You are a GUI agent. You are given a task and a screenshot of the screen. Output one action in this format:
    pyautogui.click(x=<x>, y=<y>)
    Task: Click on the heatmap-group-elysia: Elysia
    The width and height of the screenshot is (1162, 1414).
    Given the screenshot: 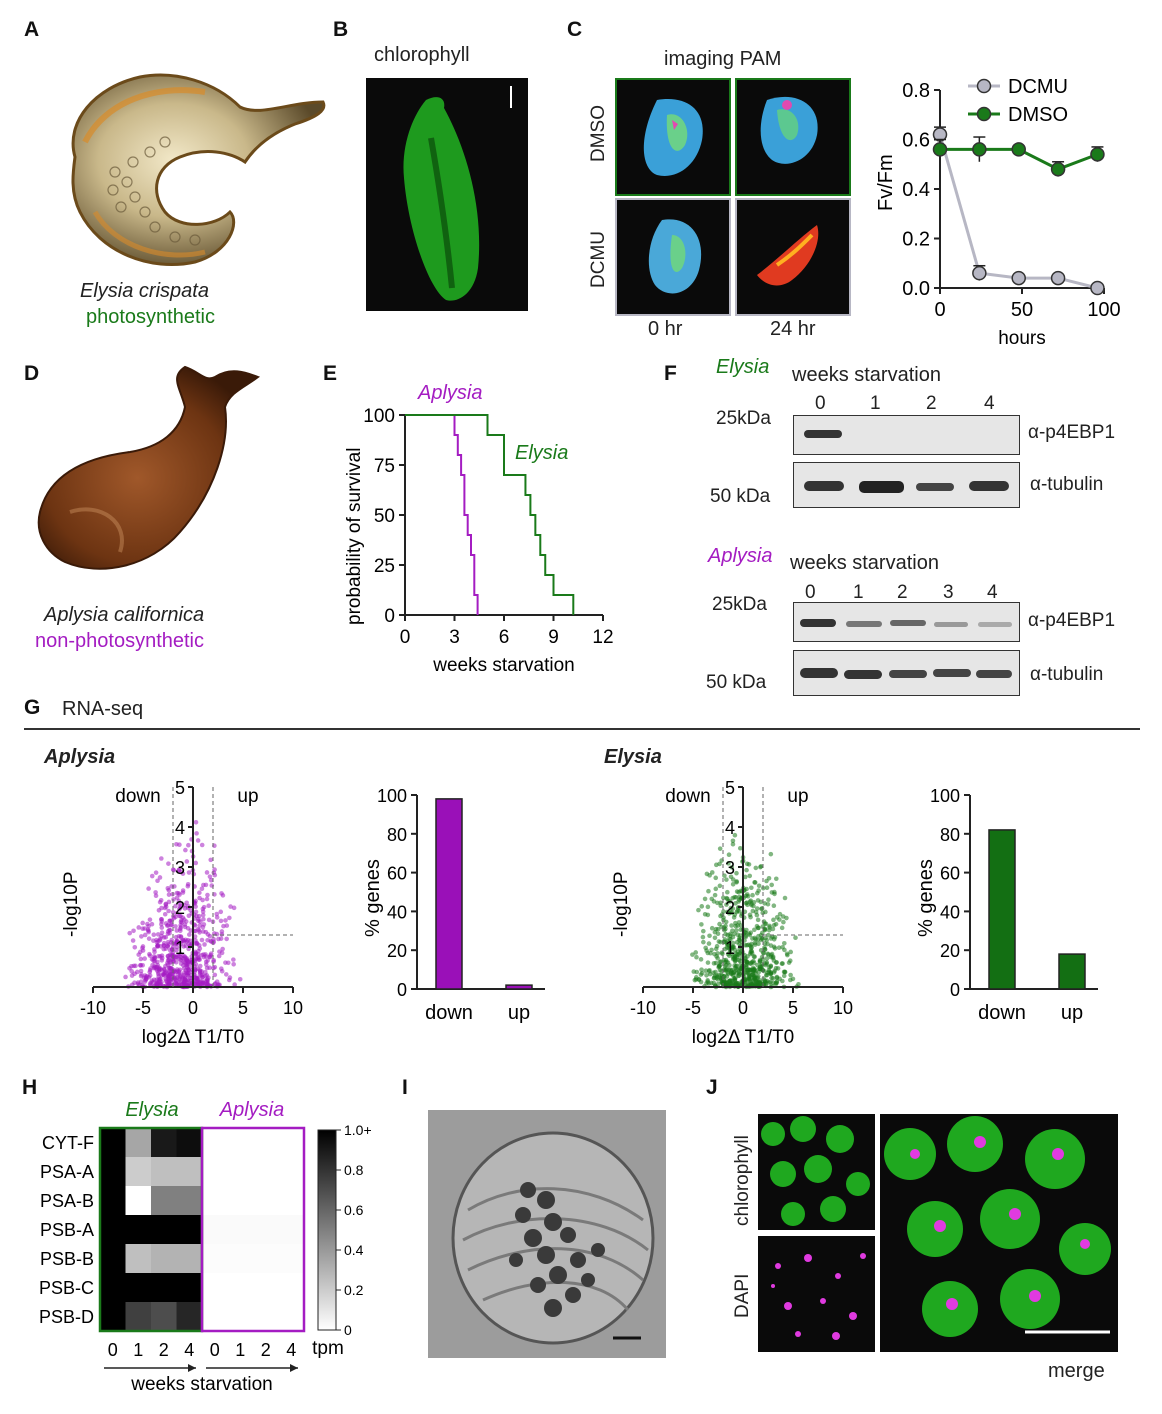 What is the action you would take?
    pyautogui.click(x=151, y=1110)
    